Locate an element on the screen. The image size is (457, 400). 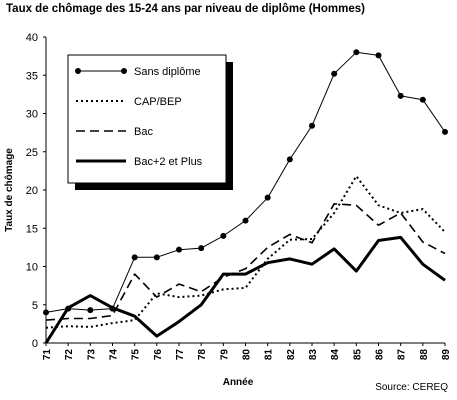
x-tick-label: 71 is located at coordinates (47, 355).